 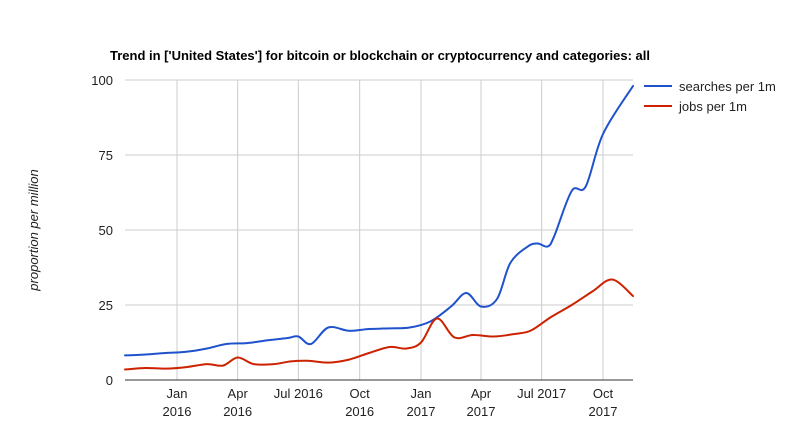 What do you see at coordinates (238, 393) in the screenshot?
I see `x-tick-label-1: Apr` at bounding box center [238, 393].